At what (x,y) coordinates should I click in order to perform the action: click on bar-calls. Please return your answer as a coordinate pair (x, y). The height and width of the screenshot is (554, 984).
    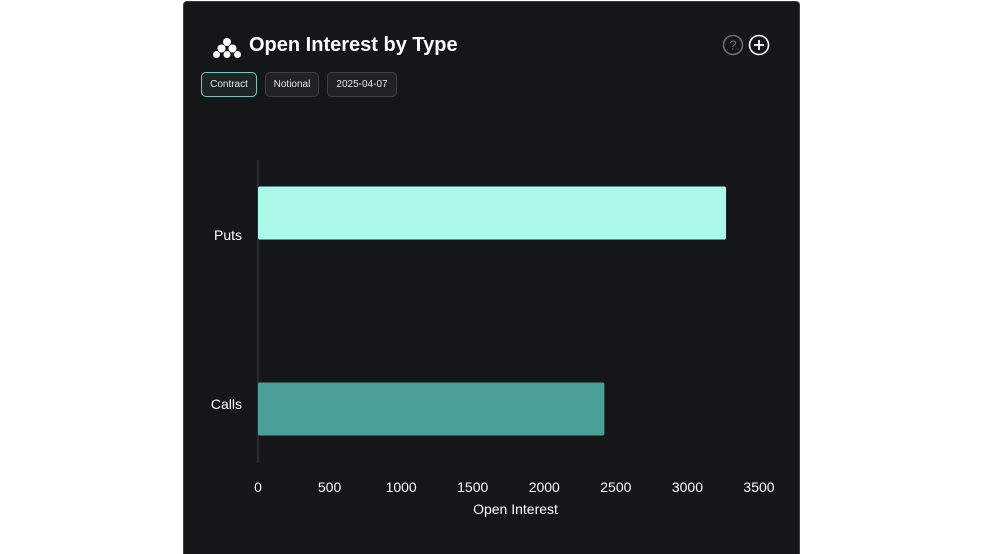
    Looking at the image, I should click on (431, 409).